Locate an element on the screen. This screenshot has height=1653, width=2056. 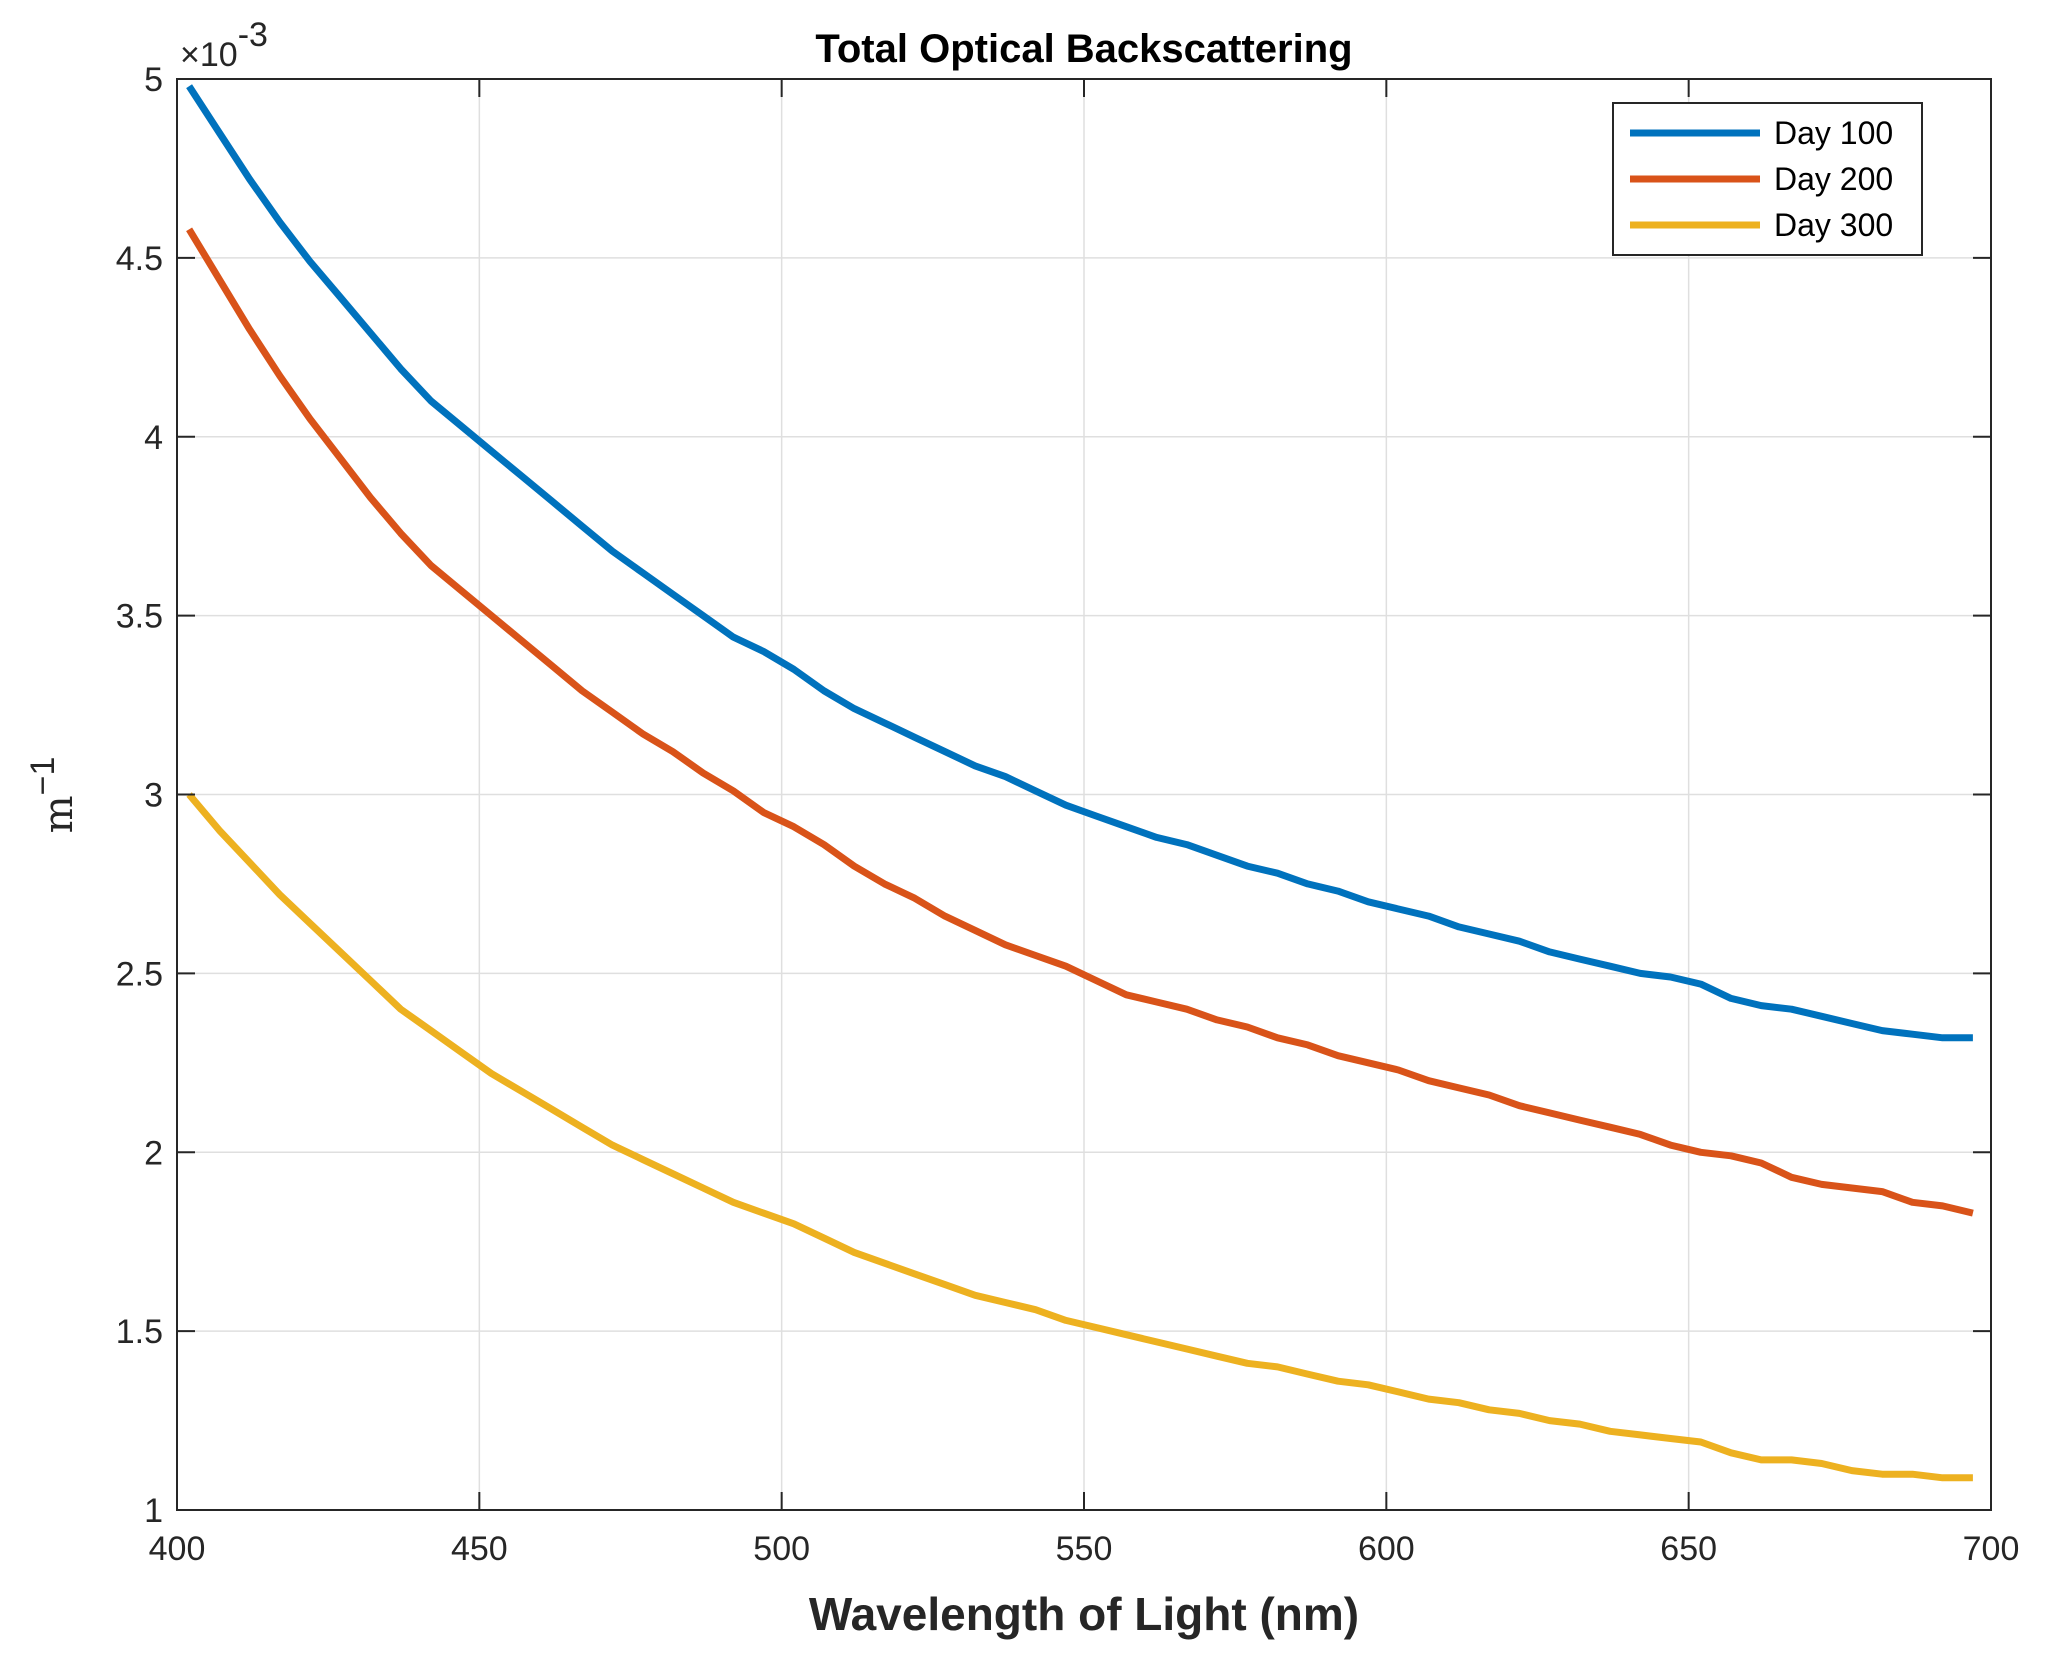
y-tick-label: 1 is located at coordinates (153, 1511).